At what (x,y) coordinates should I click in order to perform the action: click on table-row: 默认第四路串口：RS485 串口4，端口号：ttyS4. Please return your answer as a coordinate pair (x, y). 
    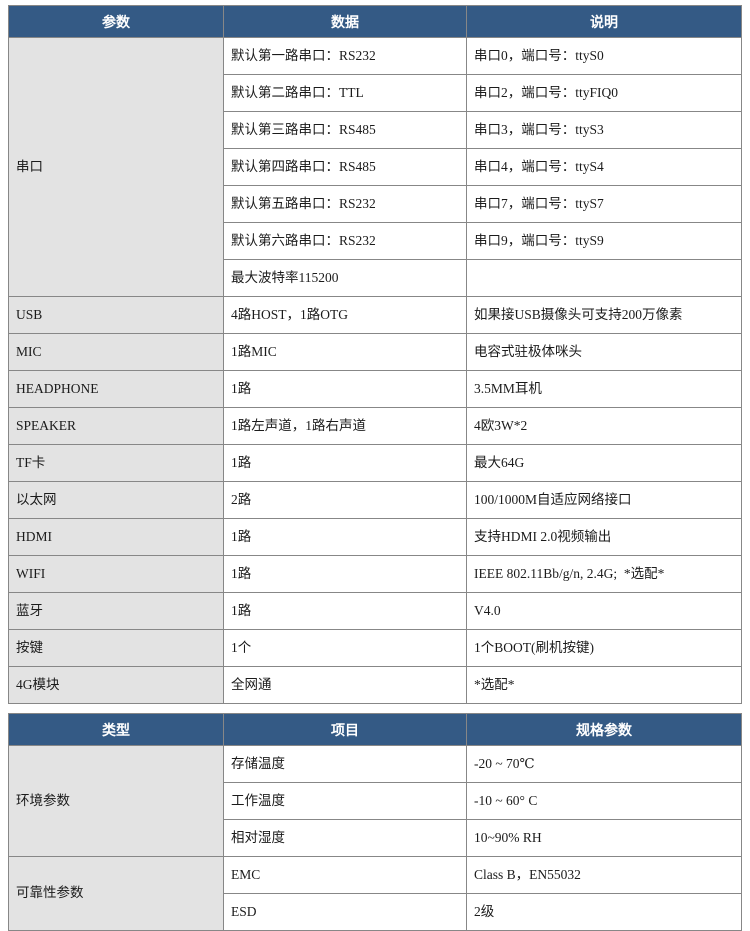
    Looking at the image, I should click on (375, 167).